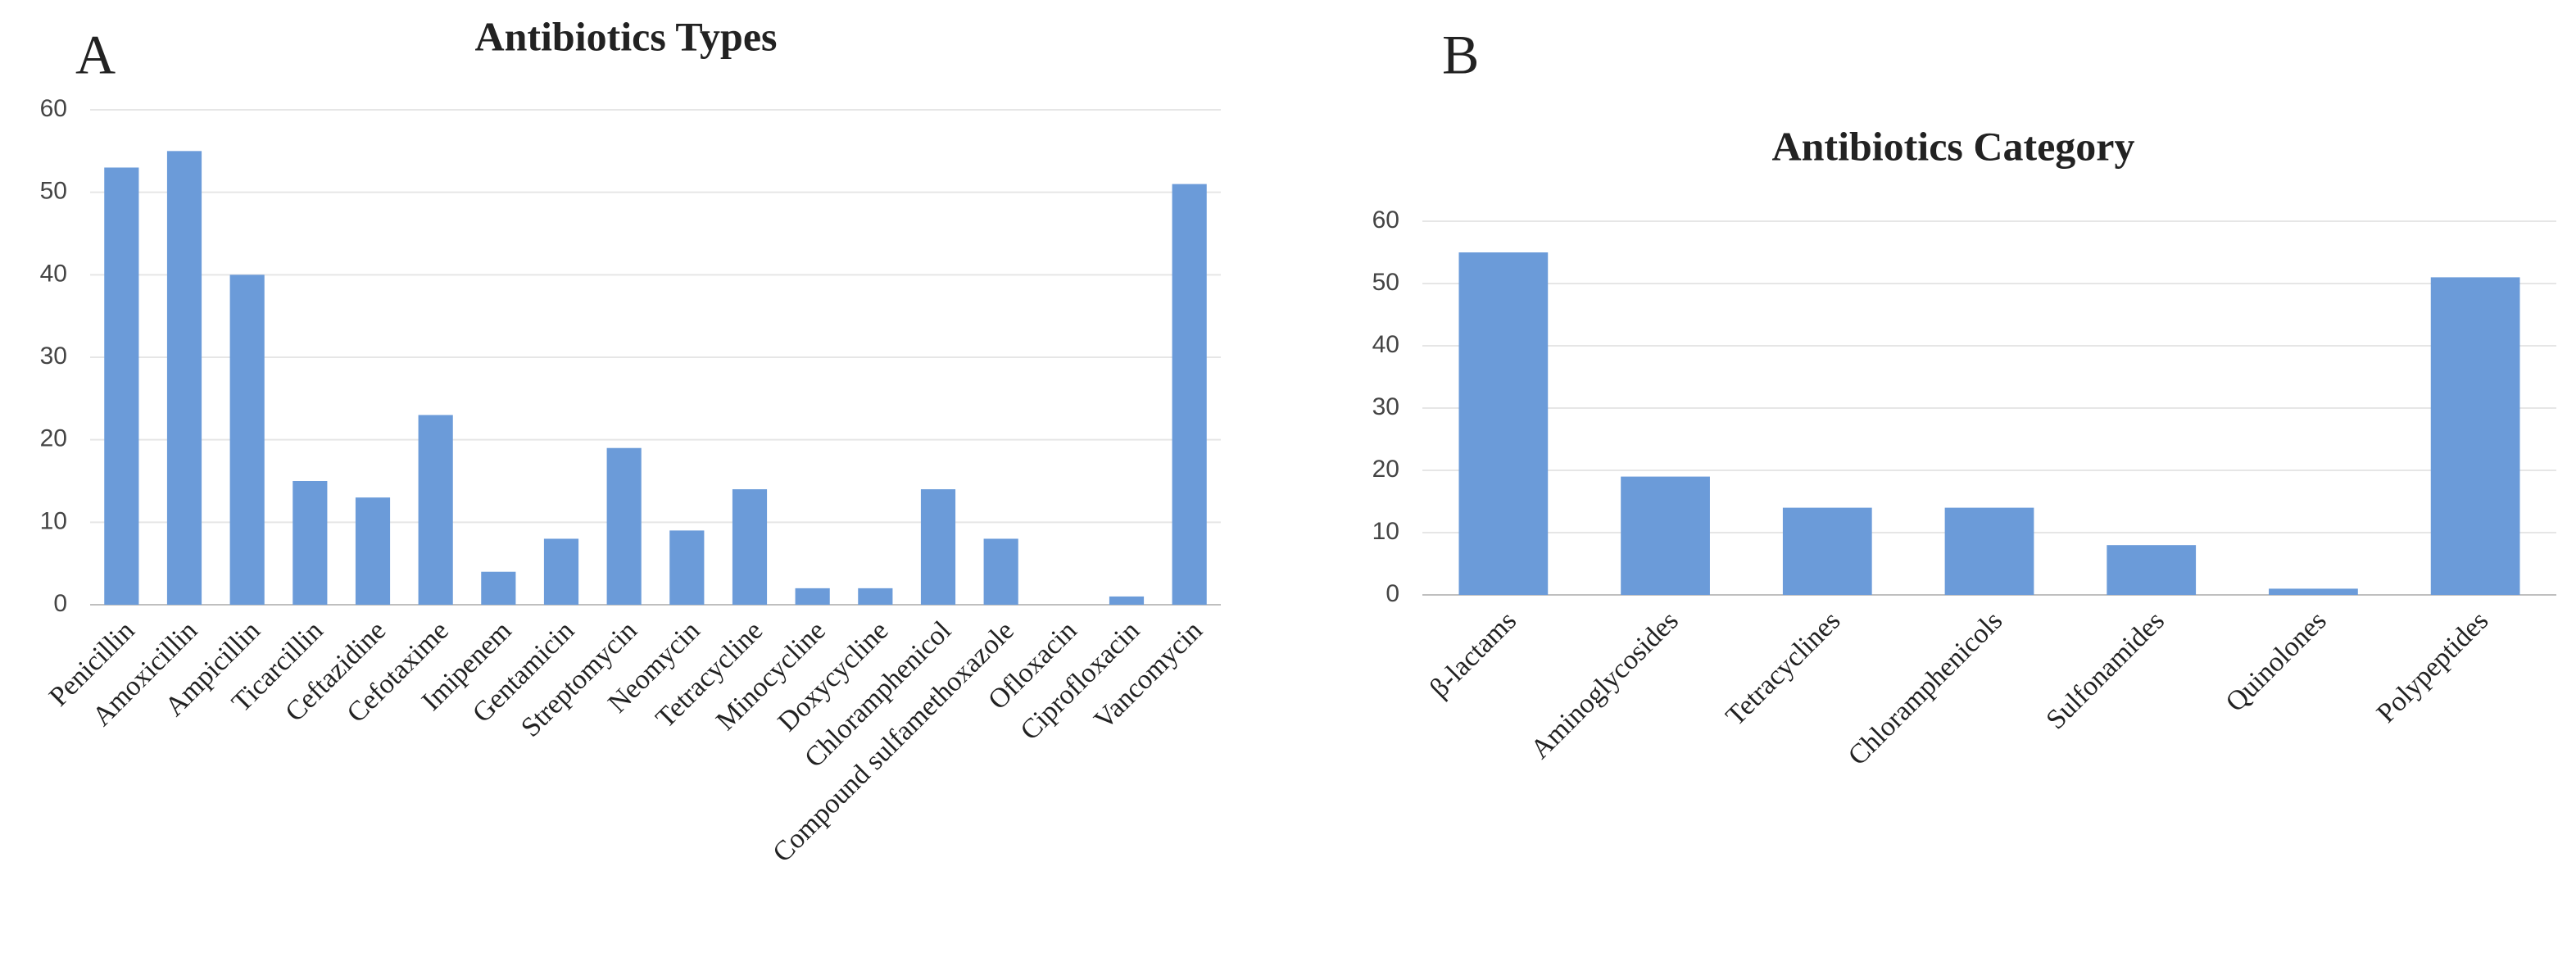  Describe the element at coordinates (1925, 688) in the screenshot. I see `x-tick-label: Chloramphenicols` at that location.